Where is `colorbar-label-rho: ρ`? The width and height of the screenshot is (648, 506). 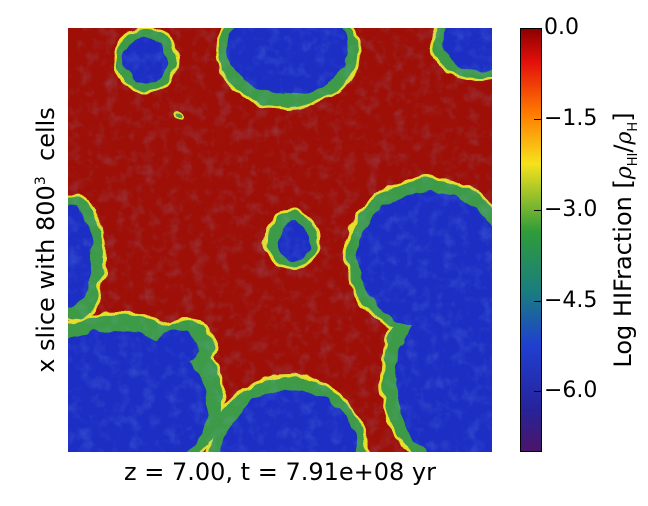 colorbar-label-rho: ρ is located at coordinates (625, 173).